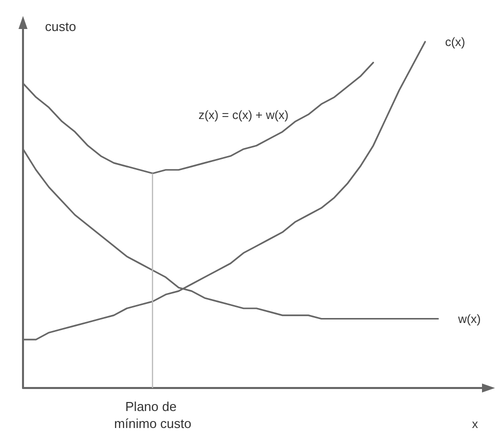  I want to click on text: Plano de mínimo custo, so click(153, 415).